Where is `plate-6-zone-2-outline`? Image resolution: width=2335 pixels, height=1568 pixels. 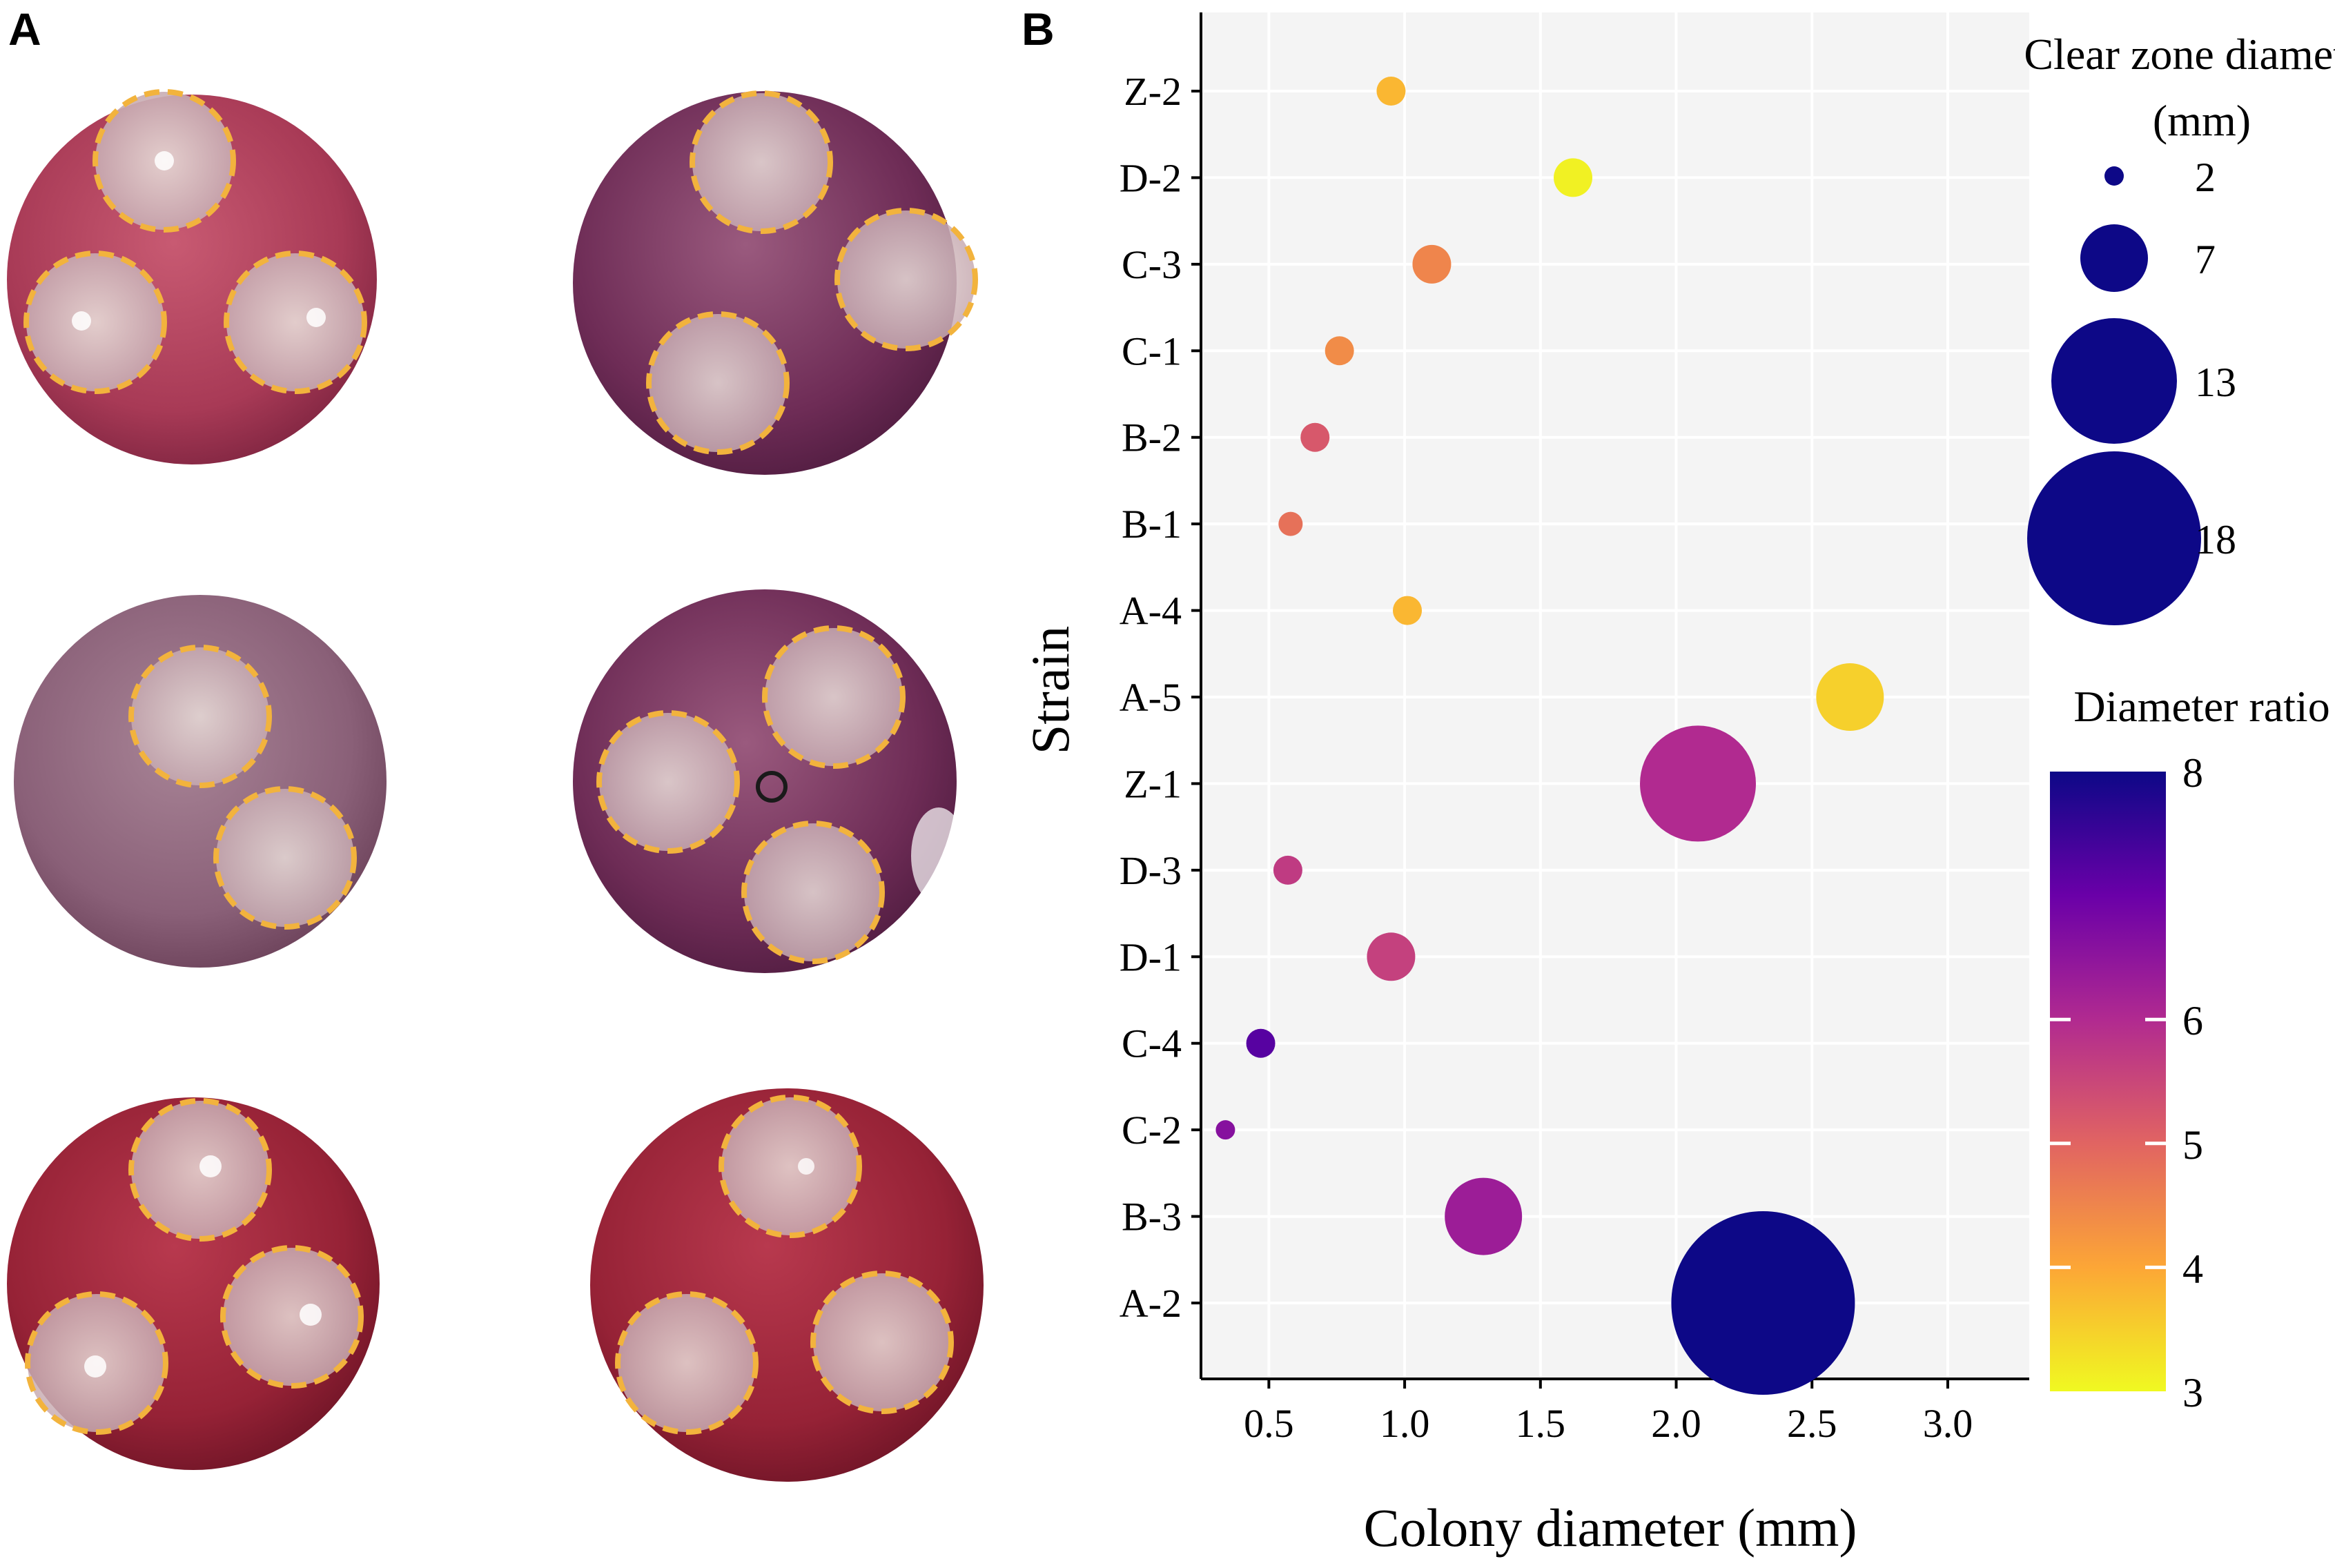 plate-6-zone-2-outline is located at coordinates (687, 1363).